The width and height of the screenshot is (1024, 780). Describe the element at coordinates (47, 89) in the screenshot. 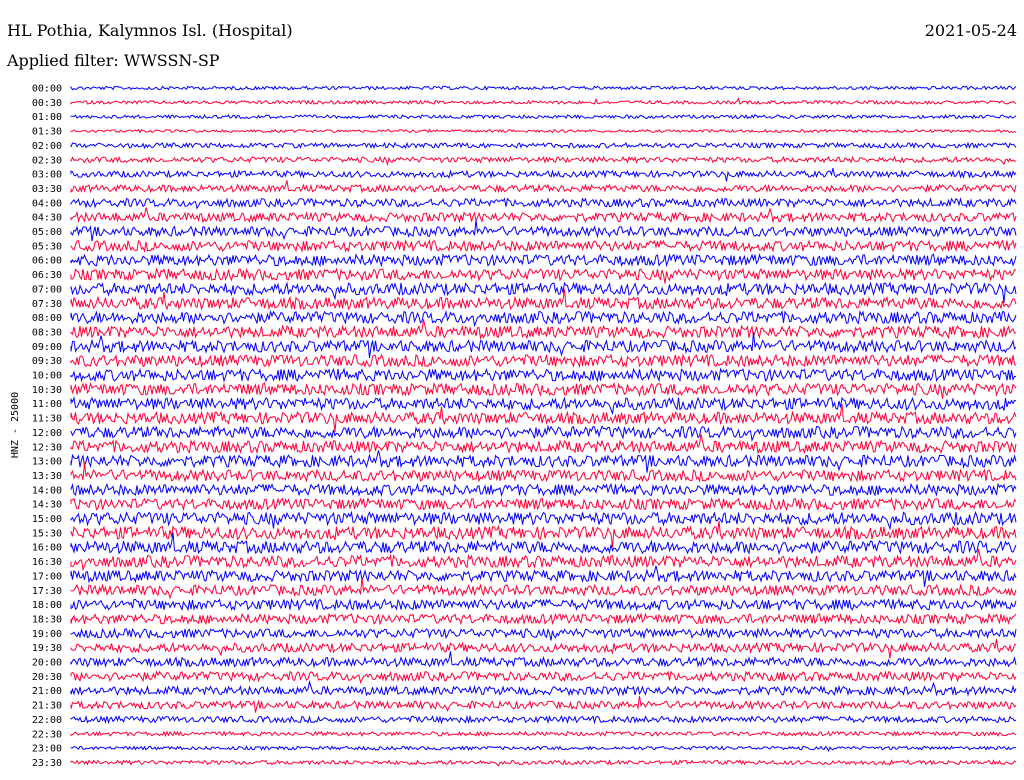

I see `time-tick-label: 00:00` at that location.